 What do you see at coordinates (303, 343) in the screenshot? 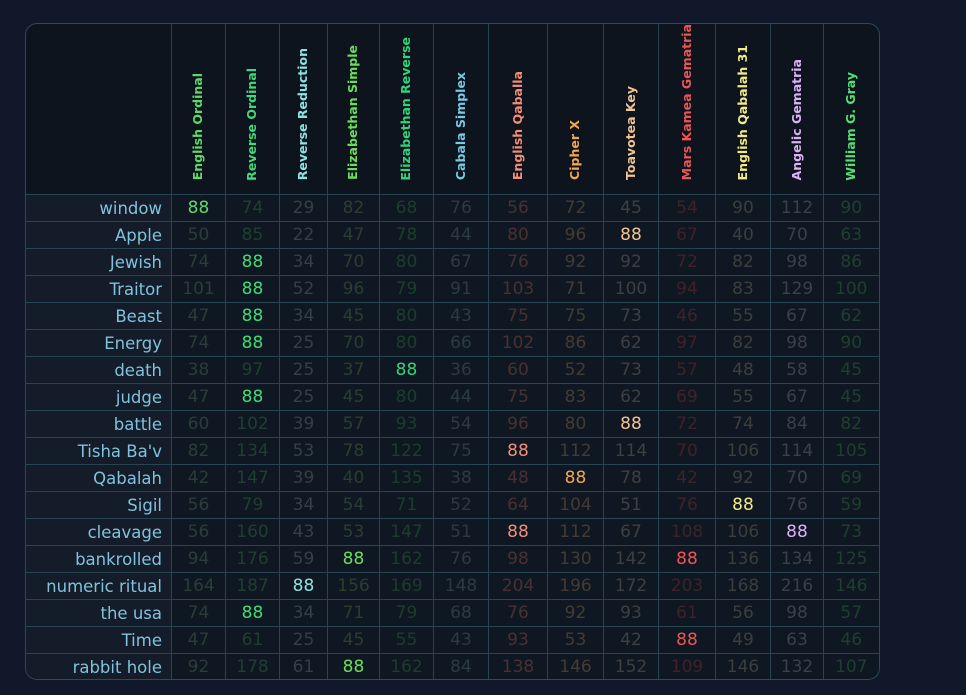
I see `value-cell: 25` at bounding box center [303, 343].